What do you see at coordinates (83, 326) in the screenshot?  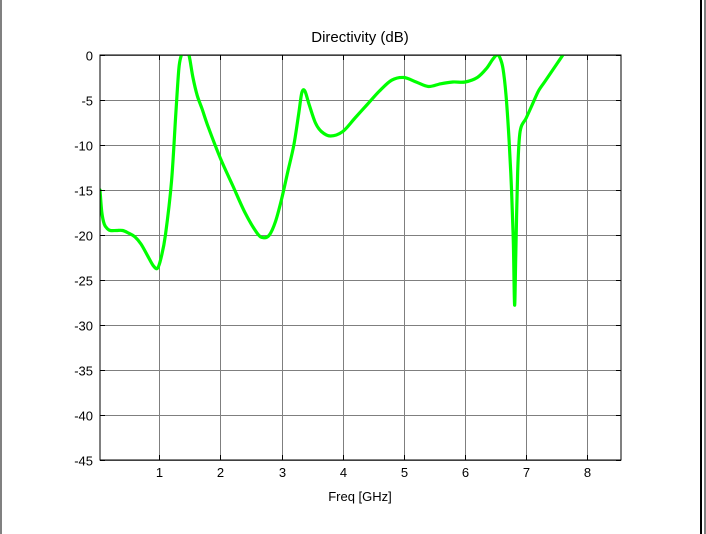 I see `y-tick-label: -30` at bounding box center [83, 326].